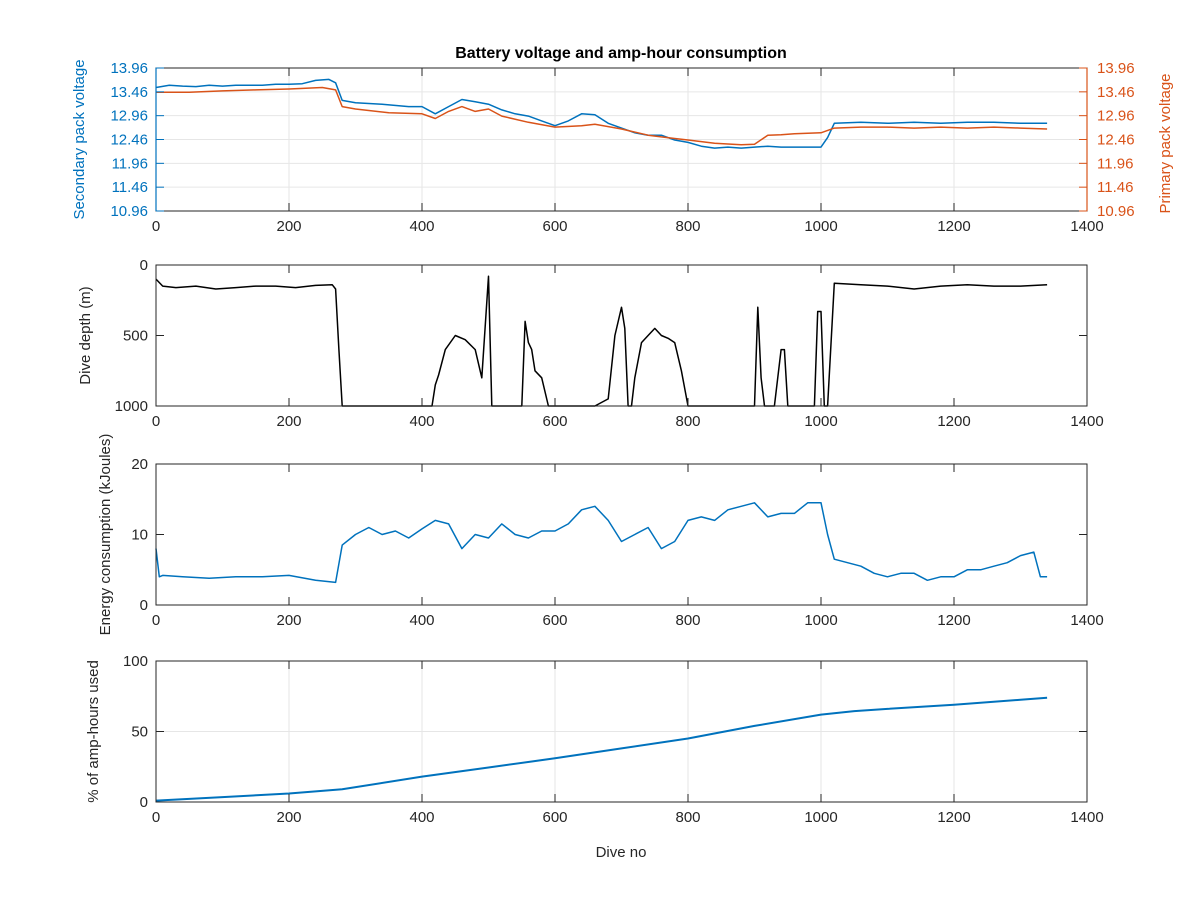  I want to click on y-axis-label: Secondary pack voltage, so click(79, 139).